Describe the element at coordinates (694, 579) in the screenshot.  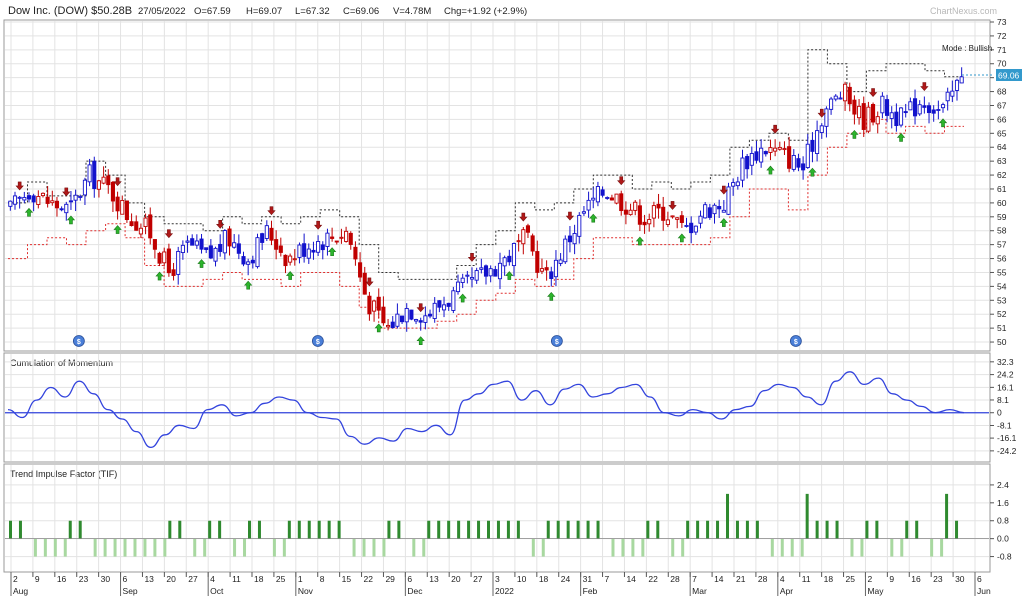
I see `x-day-label: 7` at that location.